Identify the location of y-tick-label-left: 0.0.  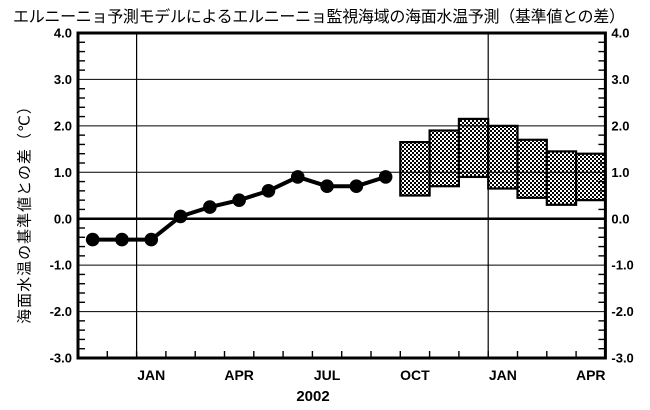
(63, 218).